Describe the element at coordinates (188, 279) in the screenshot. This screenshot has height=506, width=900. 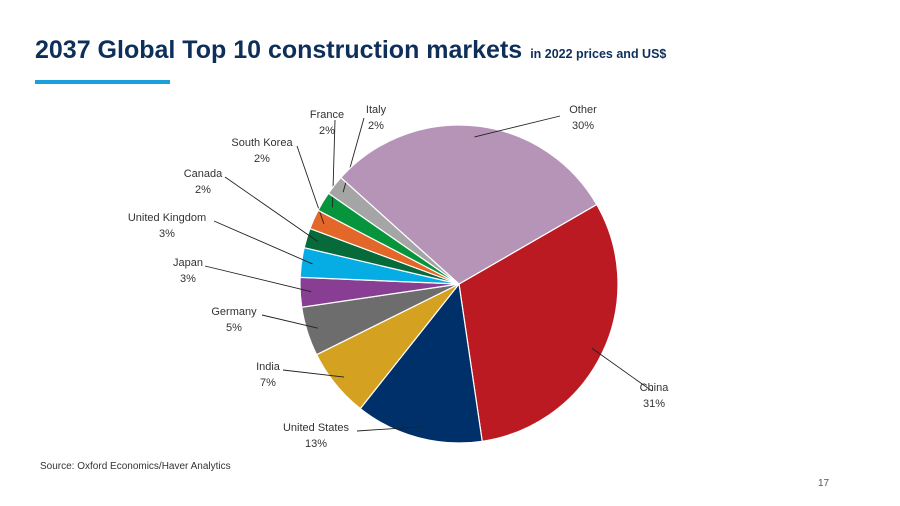
I see `slice-value-japan: 3%` at that location.